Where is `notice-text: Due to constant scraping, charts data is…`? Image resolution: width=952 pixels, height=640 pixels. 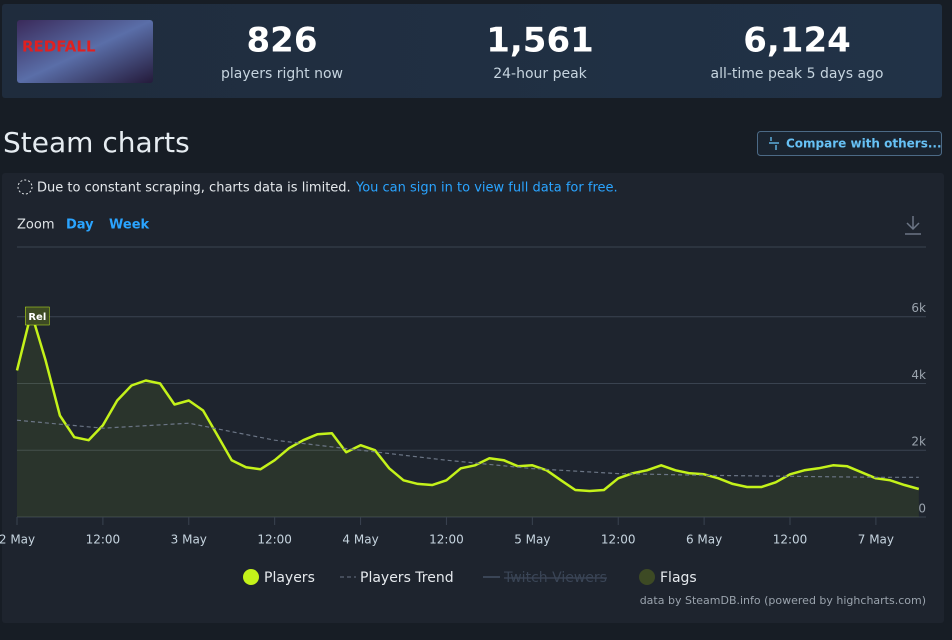 notice-text: Due to constant scraping, charts data is… is located at coordinates (194, 188).